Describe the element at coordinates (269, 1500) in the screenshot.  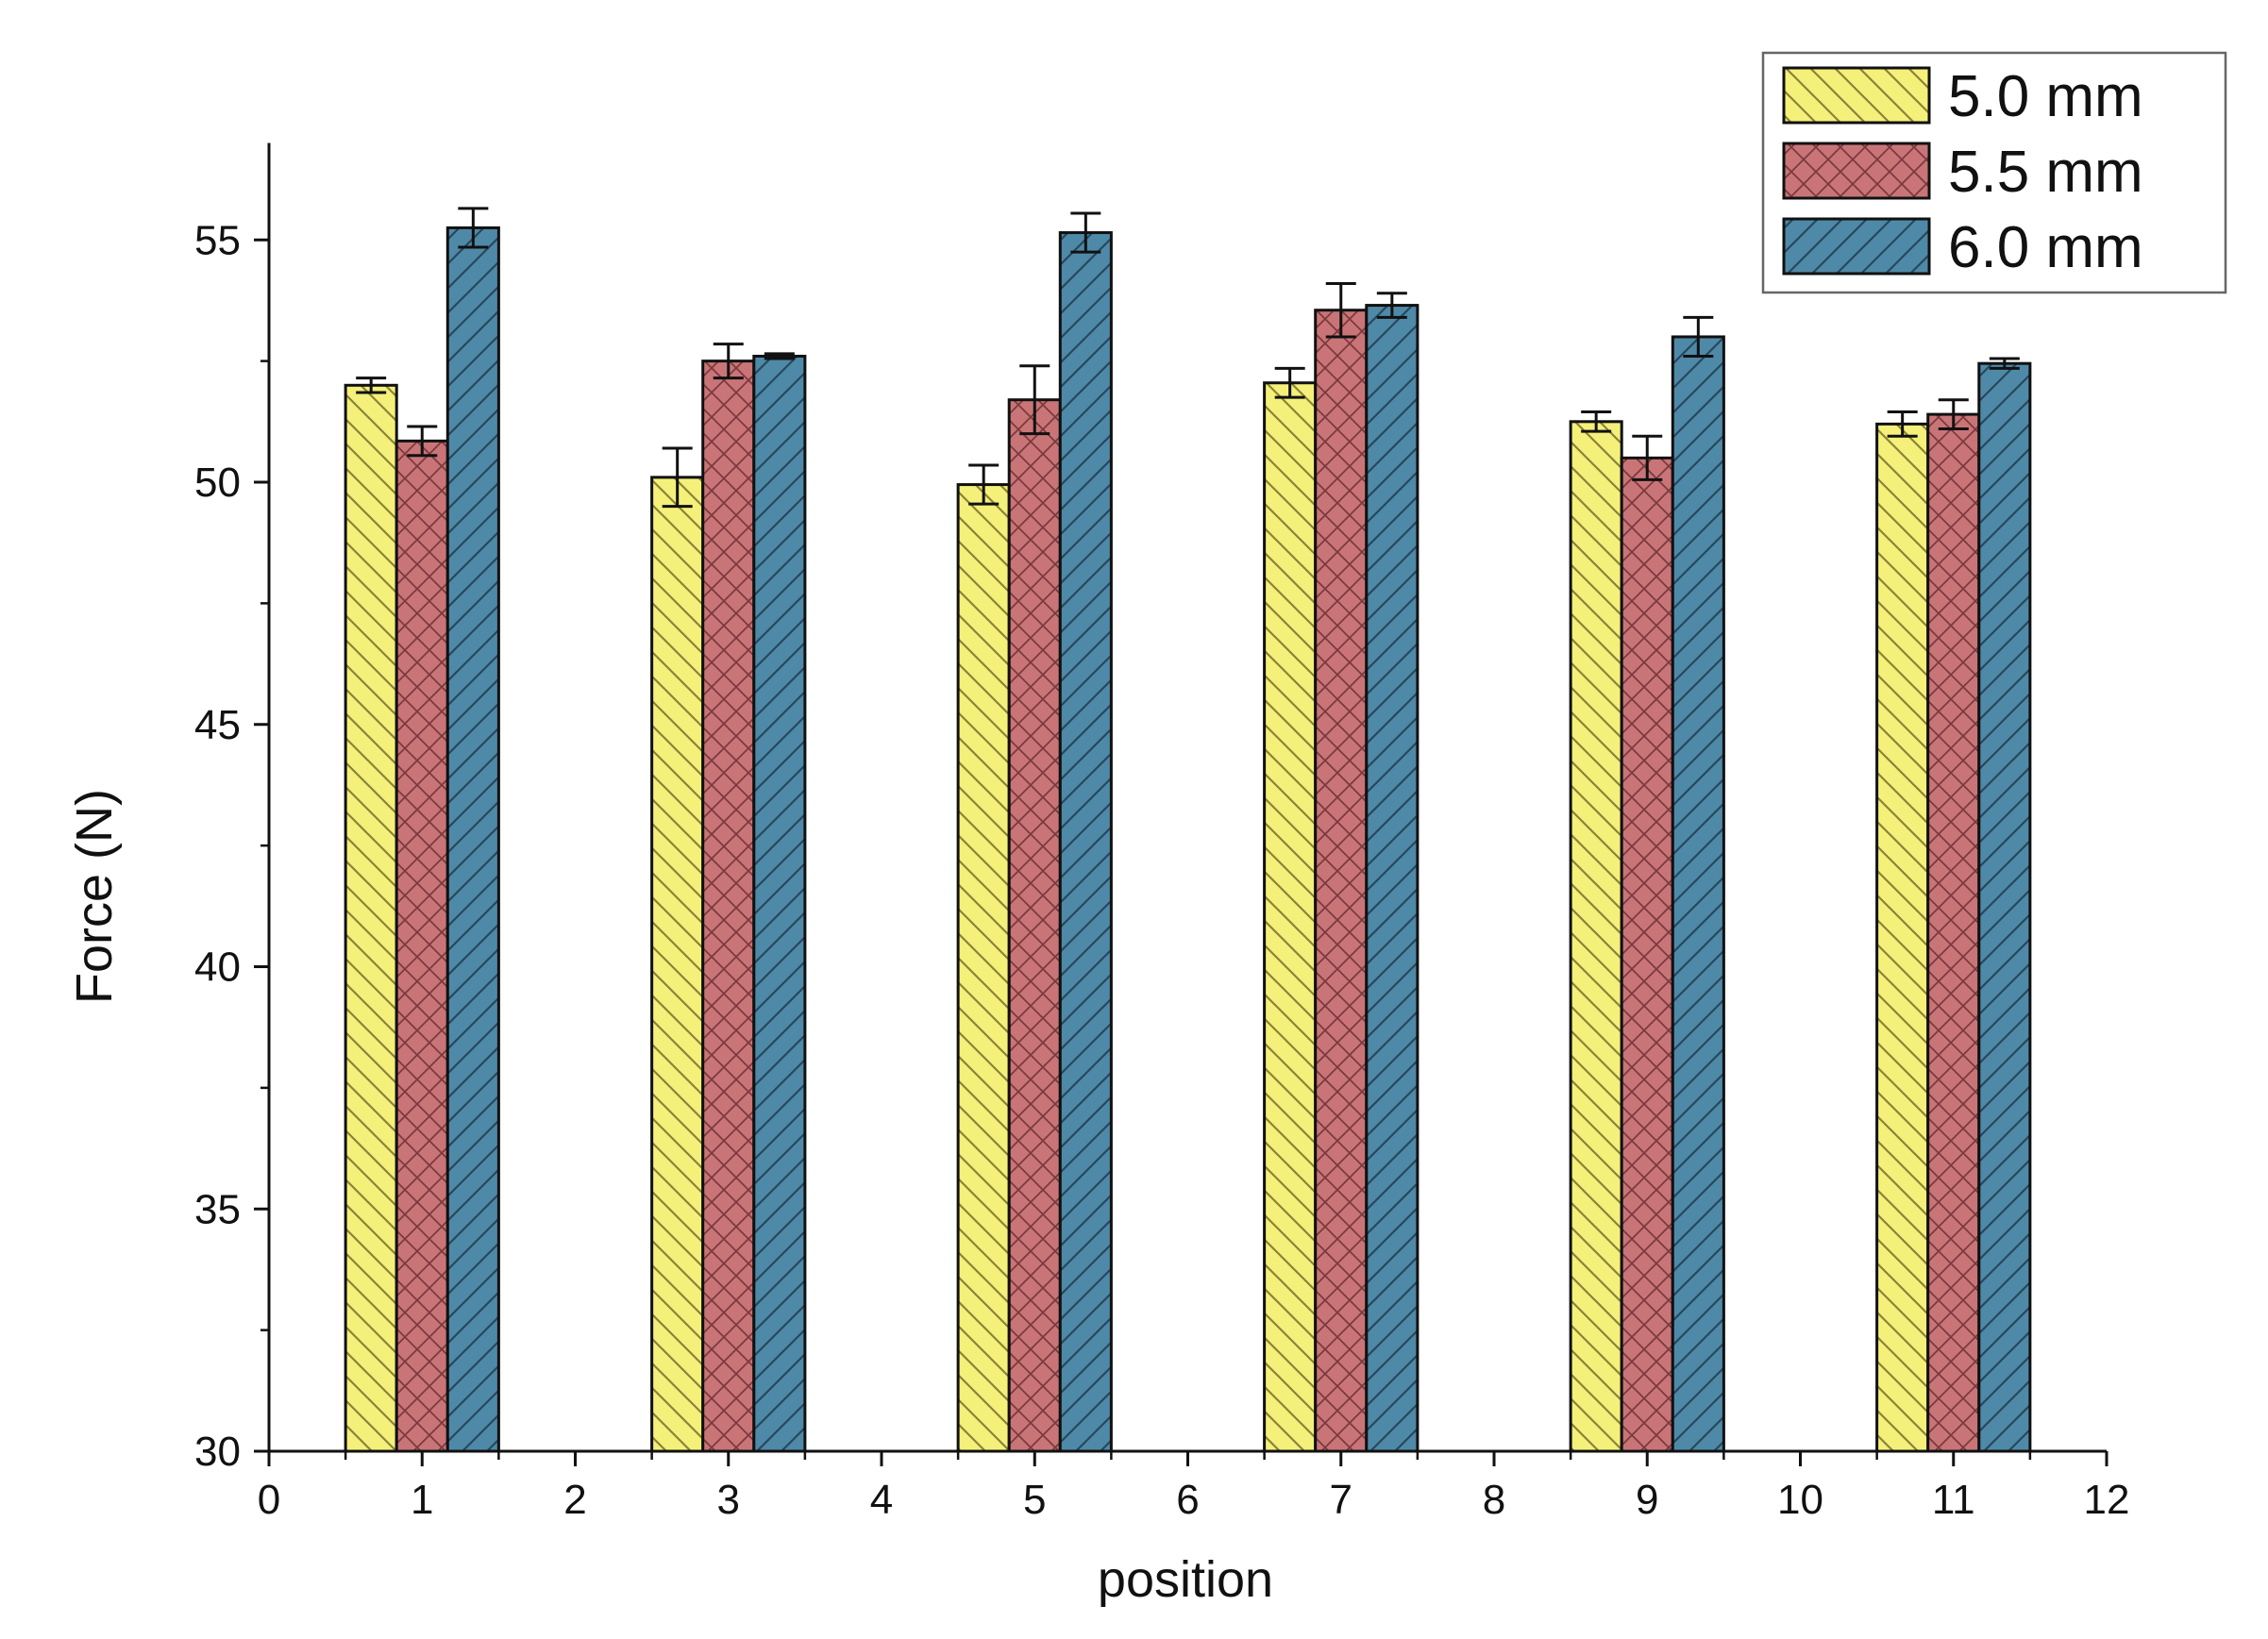
I see `x-tick-label: 0` at that location.